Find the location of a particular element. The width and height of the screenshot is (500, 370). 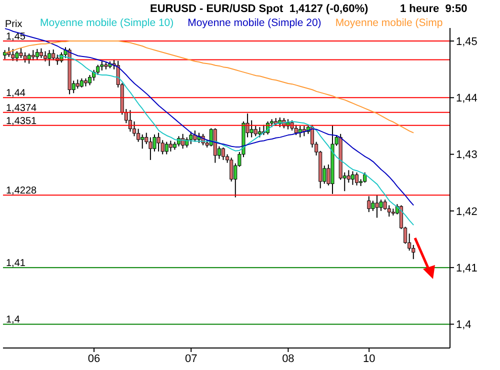

ref-line-label: 1,44 is located at coordinates (16, 94).